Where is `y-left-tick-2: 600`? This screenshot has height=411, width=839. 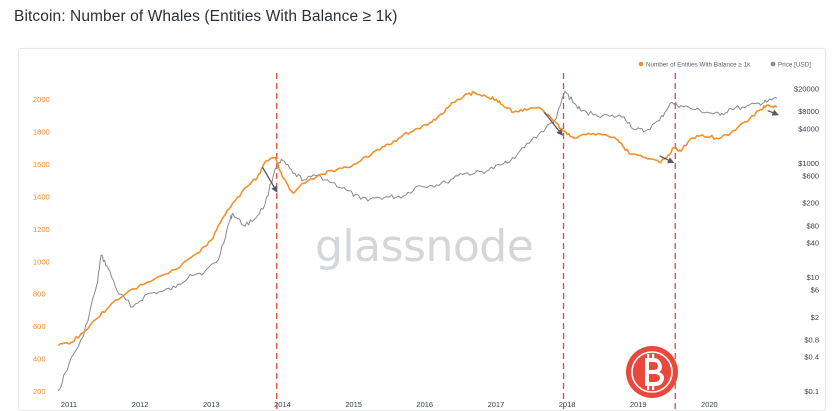 y-left-tick-2: 600 is located at coordinates (39, 326).